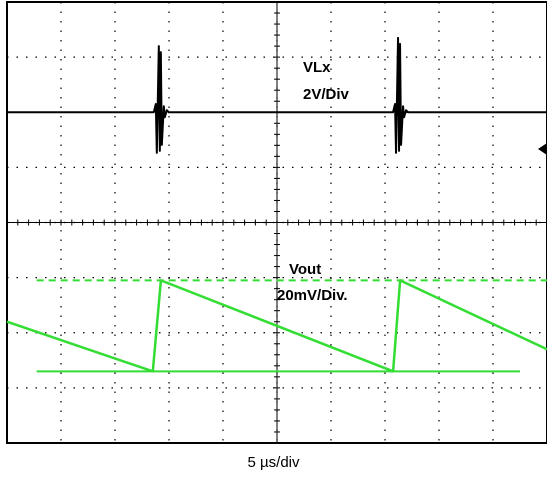 This screenshot has width=547, height=480. Describe the element at coordinates (313, 181) in the screenshot. I see `channel-labels: VLx 2V/Div Vout 20mV/Div.` at that location.